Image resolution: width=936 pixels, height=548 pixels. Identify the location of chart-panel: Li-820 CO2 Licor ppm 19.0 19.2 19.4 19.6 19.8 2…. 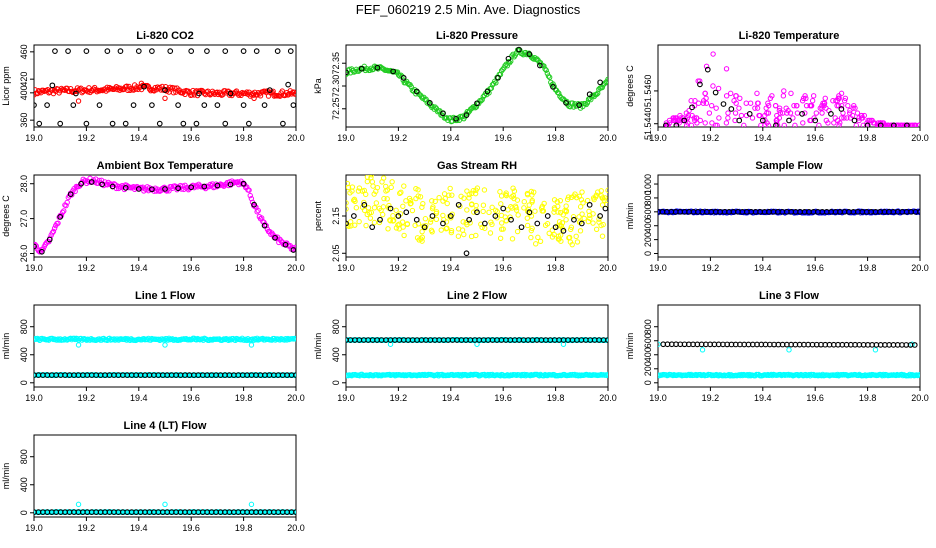
(153, 86).